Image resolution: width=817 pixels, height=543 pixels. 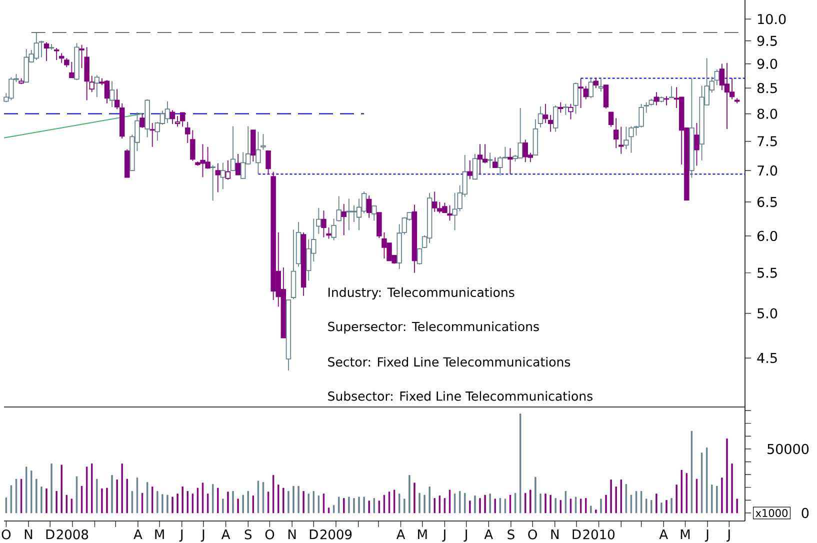 I want to click on x-tick-label: 2008, so click(x=72, y=535).